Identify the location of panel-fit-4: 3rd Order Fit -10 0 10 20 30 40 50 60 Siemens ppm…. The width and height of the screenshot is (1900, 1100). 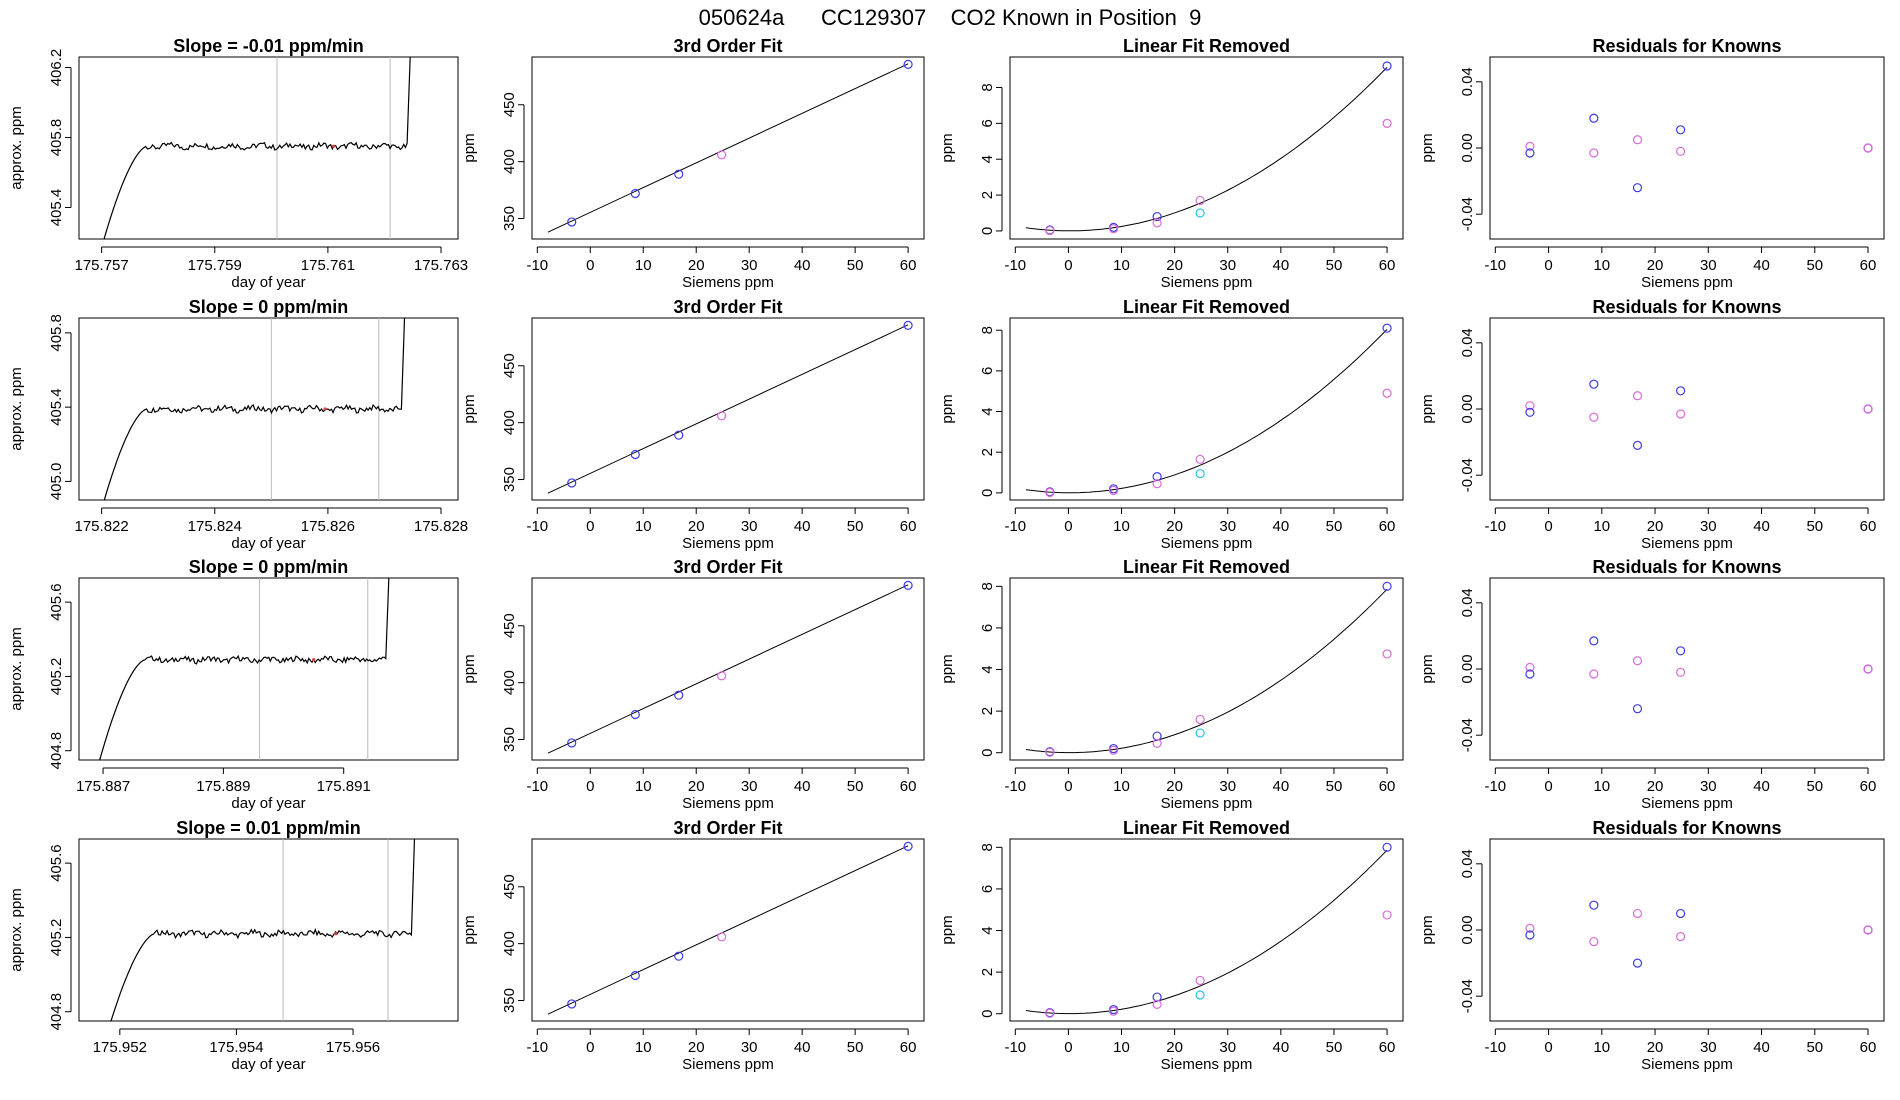
(693, 945).